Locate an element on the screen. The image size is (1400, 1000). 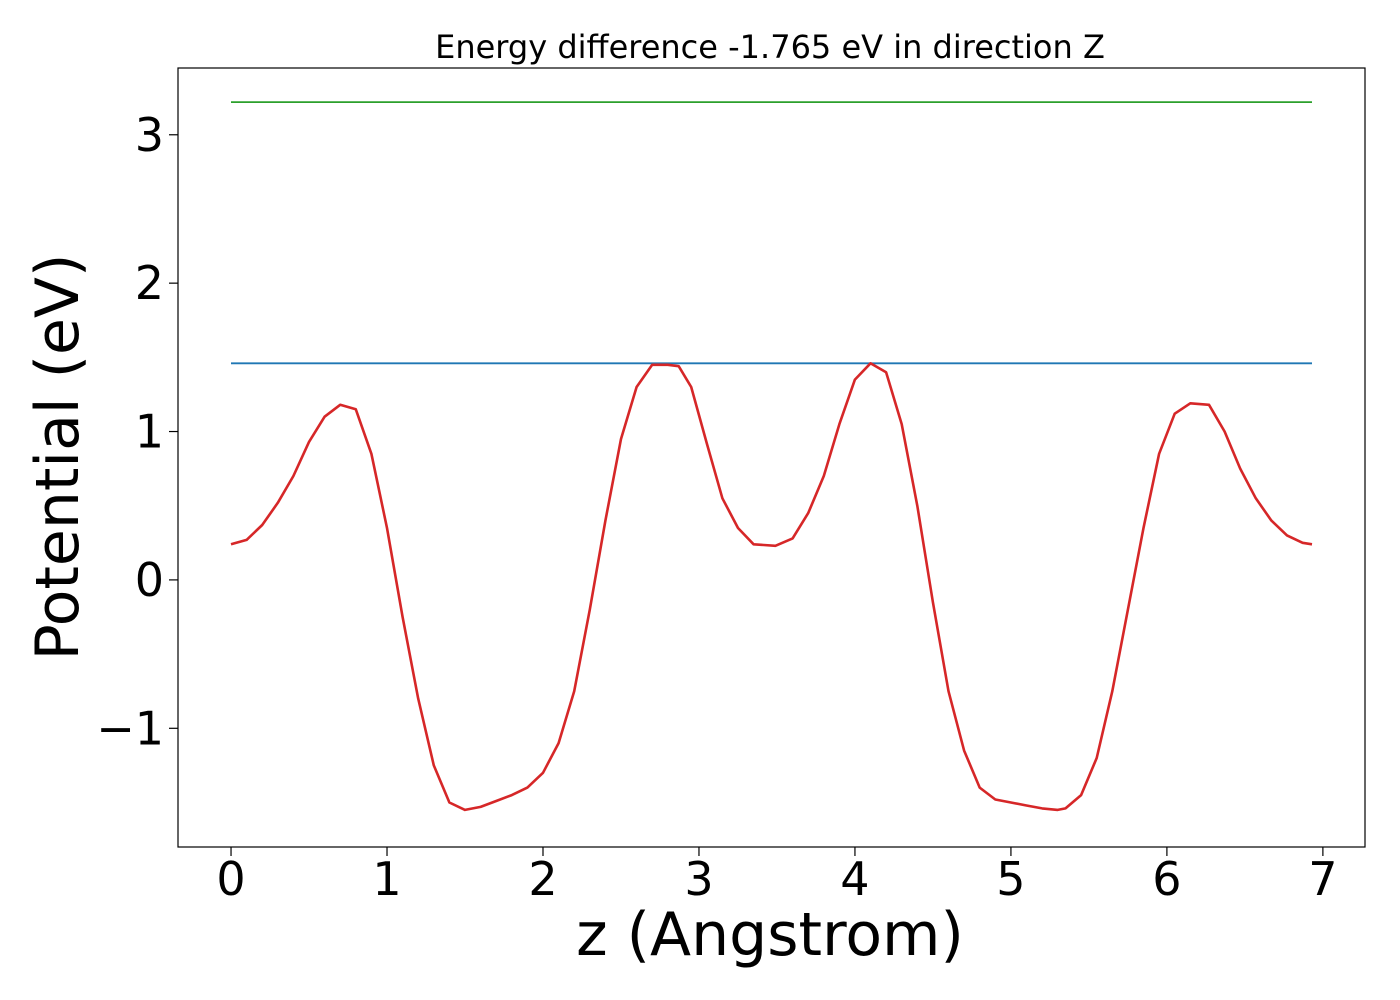
y-tick-label: 3 is located at coordinates (149, 135).